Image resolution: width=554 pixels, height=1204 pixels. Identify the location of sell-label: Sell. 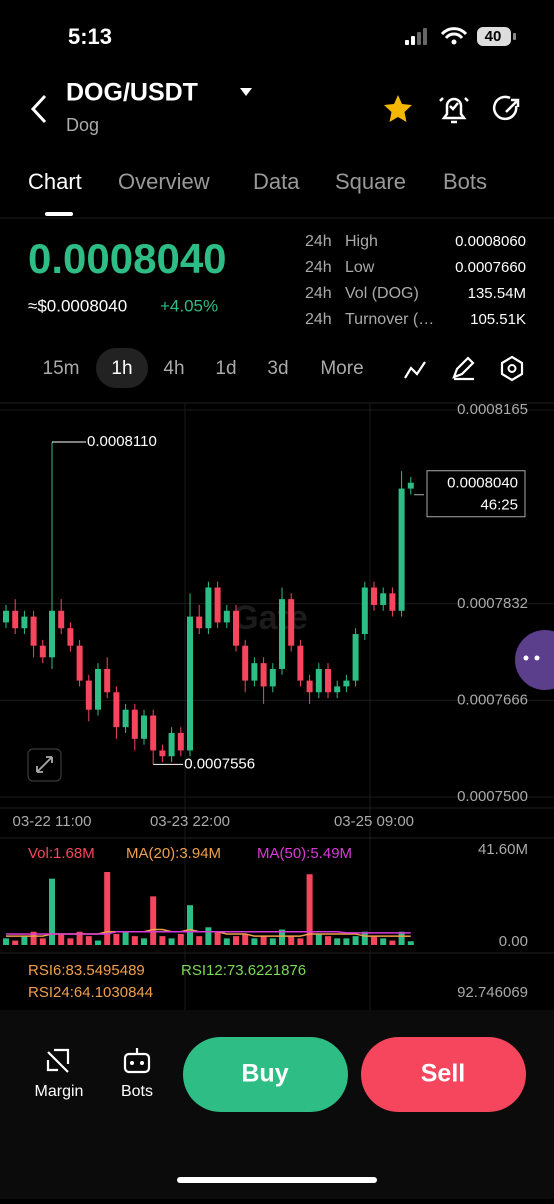
(443, 1074).